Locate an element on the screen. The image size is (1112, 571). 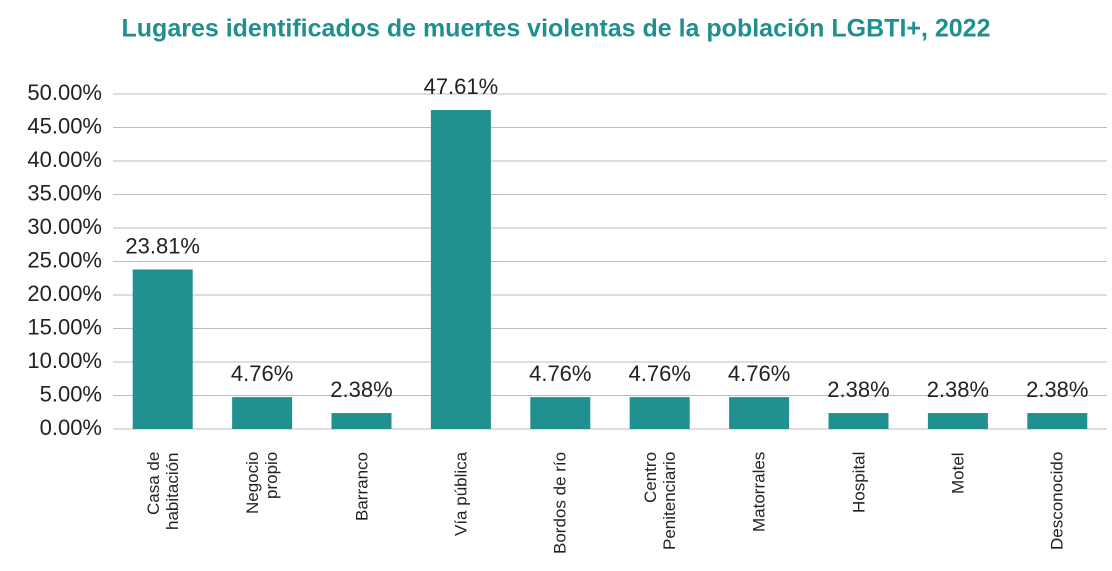
y-tick-label: 30.00% is located at coordinates (64, 226).